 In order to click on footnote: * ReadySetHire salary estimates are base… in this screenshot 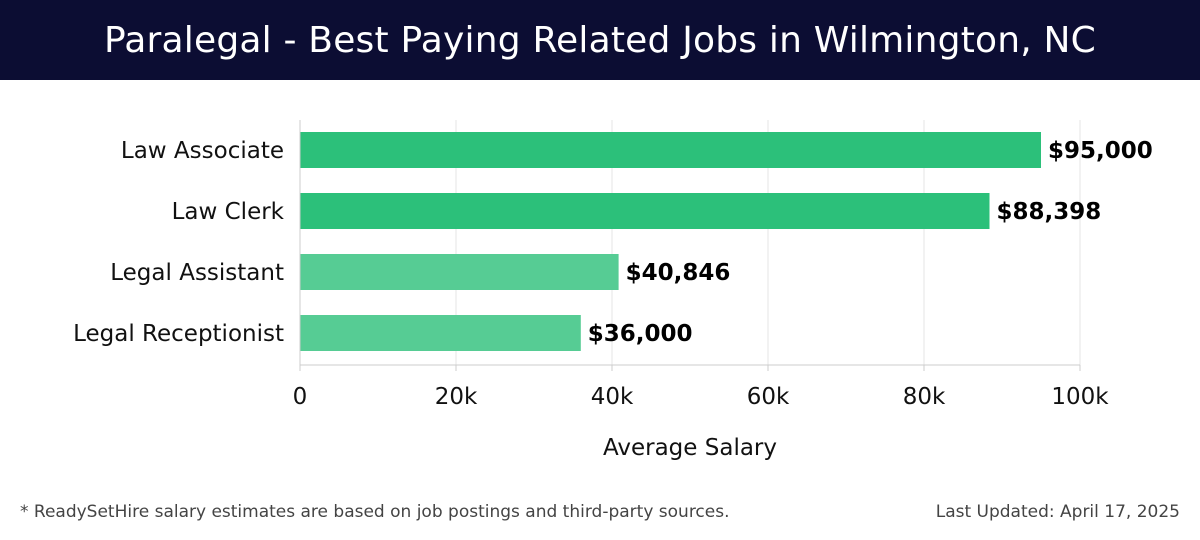, I will do `click(375, 512)`.